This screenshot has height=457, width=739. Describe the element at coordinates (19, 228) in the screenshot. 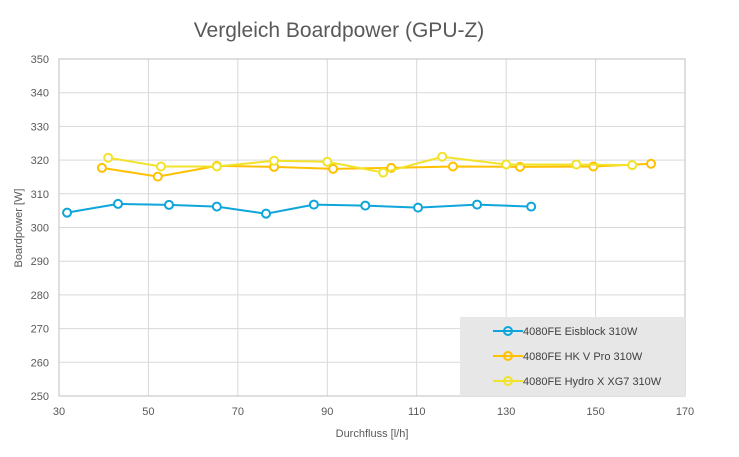

I see `y-axis-label: Boardpower [W]` at that location.